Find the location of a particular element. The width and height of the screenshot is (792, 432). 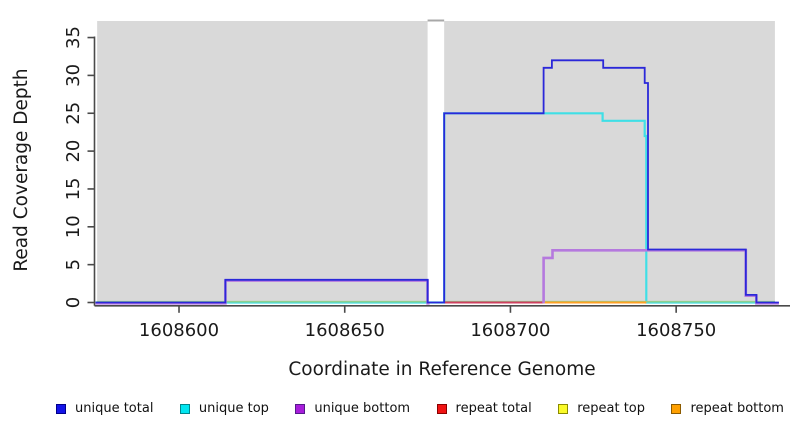

legend-item-unique-top: unique top is located at coordinates (224, 409).